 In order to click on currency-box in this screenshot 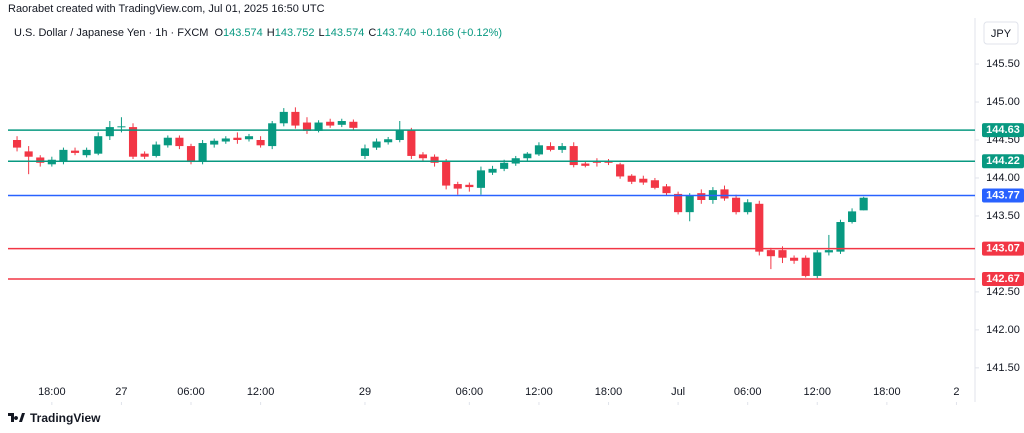, I will do `click(1001, 33)`.